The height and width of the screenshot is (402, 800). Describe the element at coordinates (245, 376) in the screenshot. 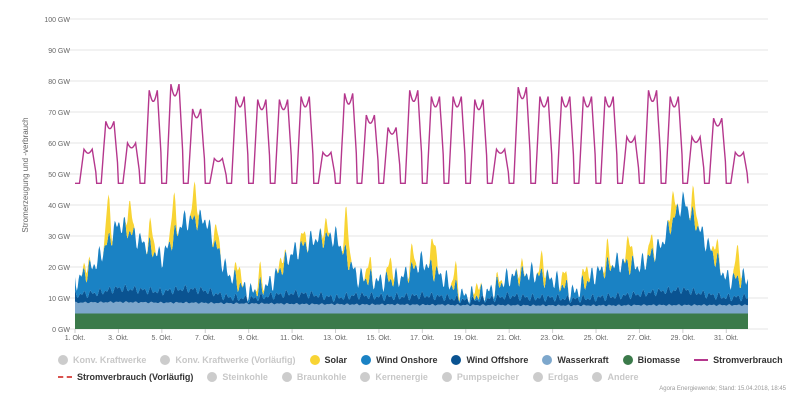

I see `legend-label: Steinkohle` at that location.